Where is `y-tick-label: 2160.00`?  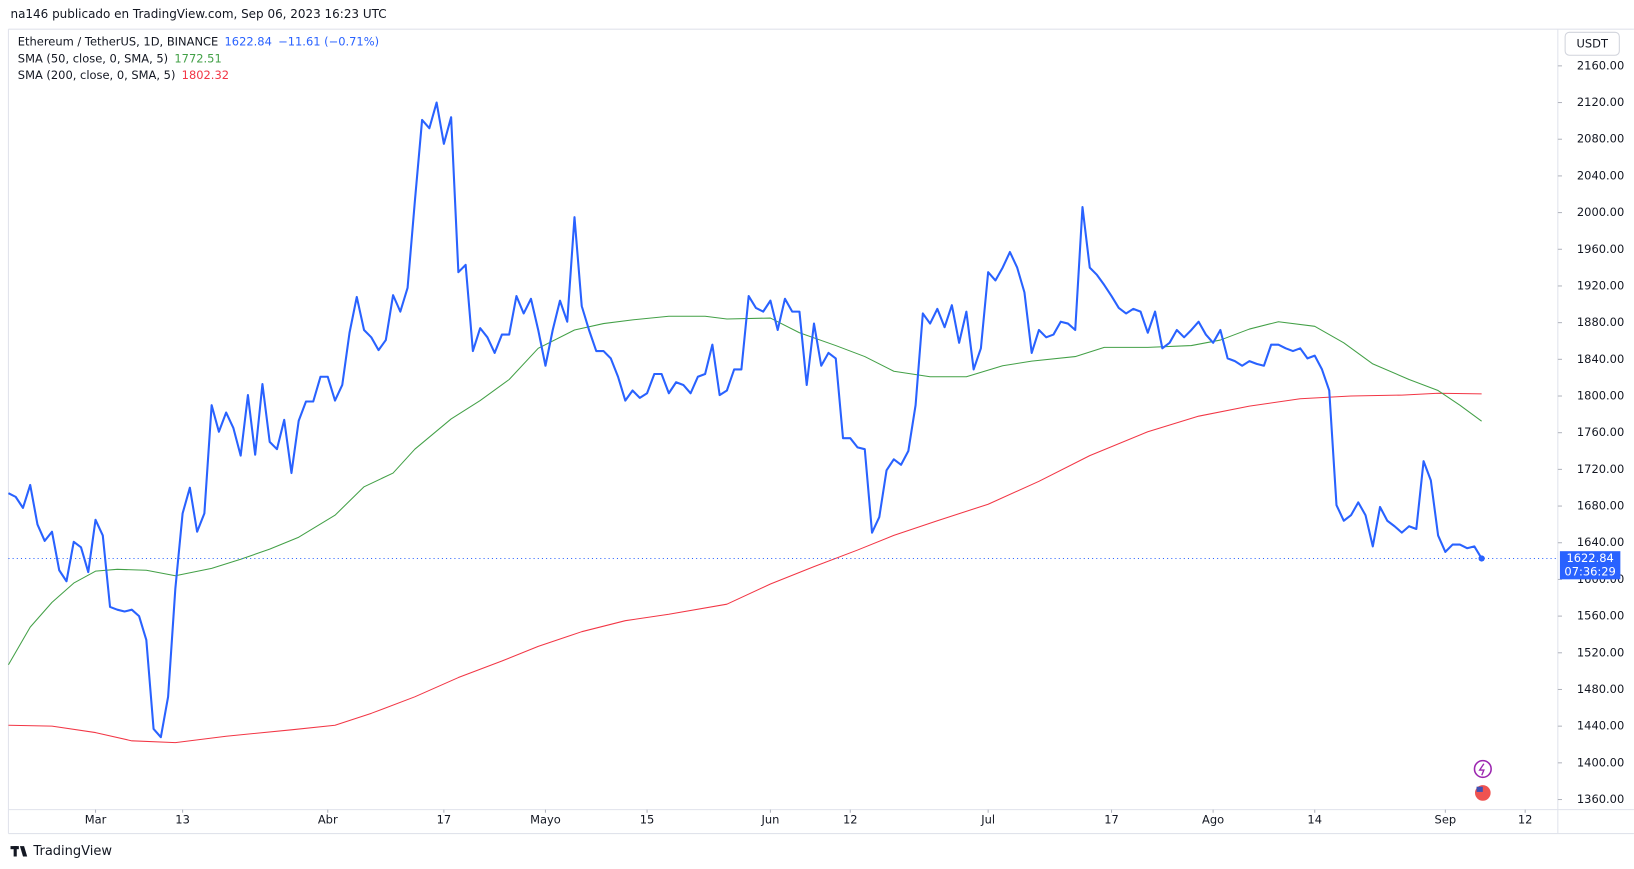 y-tick-label: 2160.00 is located at coordinates (1600, 65).